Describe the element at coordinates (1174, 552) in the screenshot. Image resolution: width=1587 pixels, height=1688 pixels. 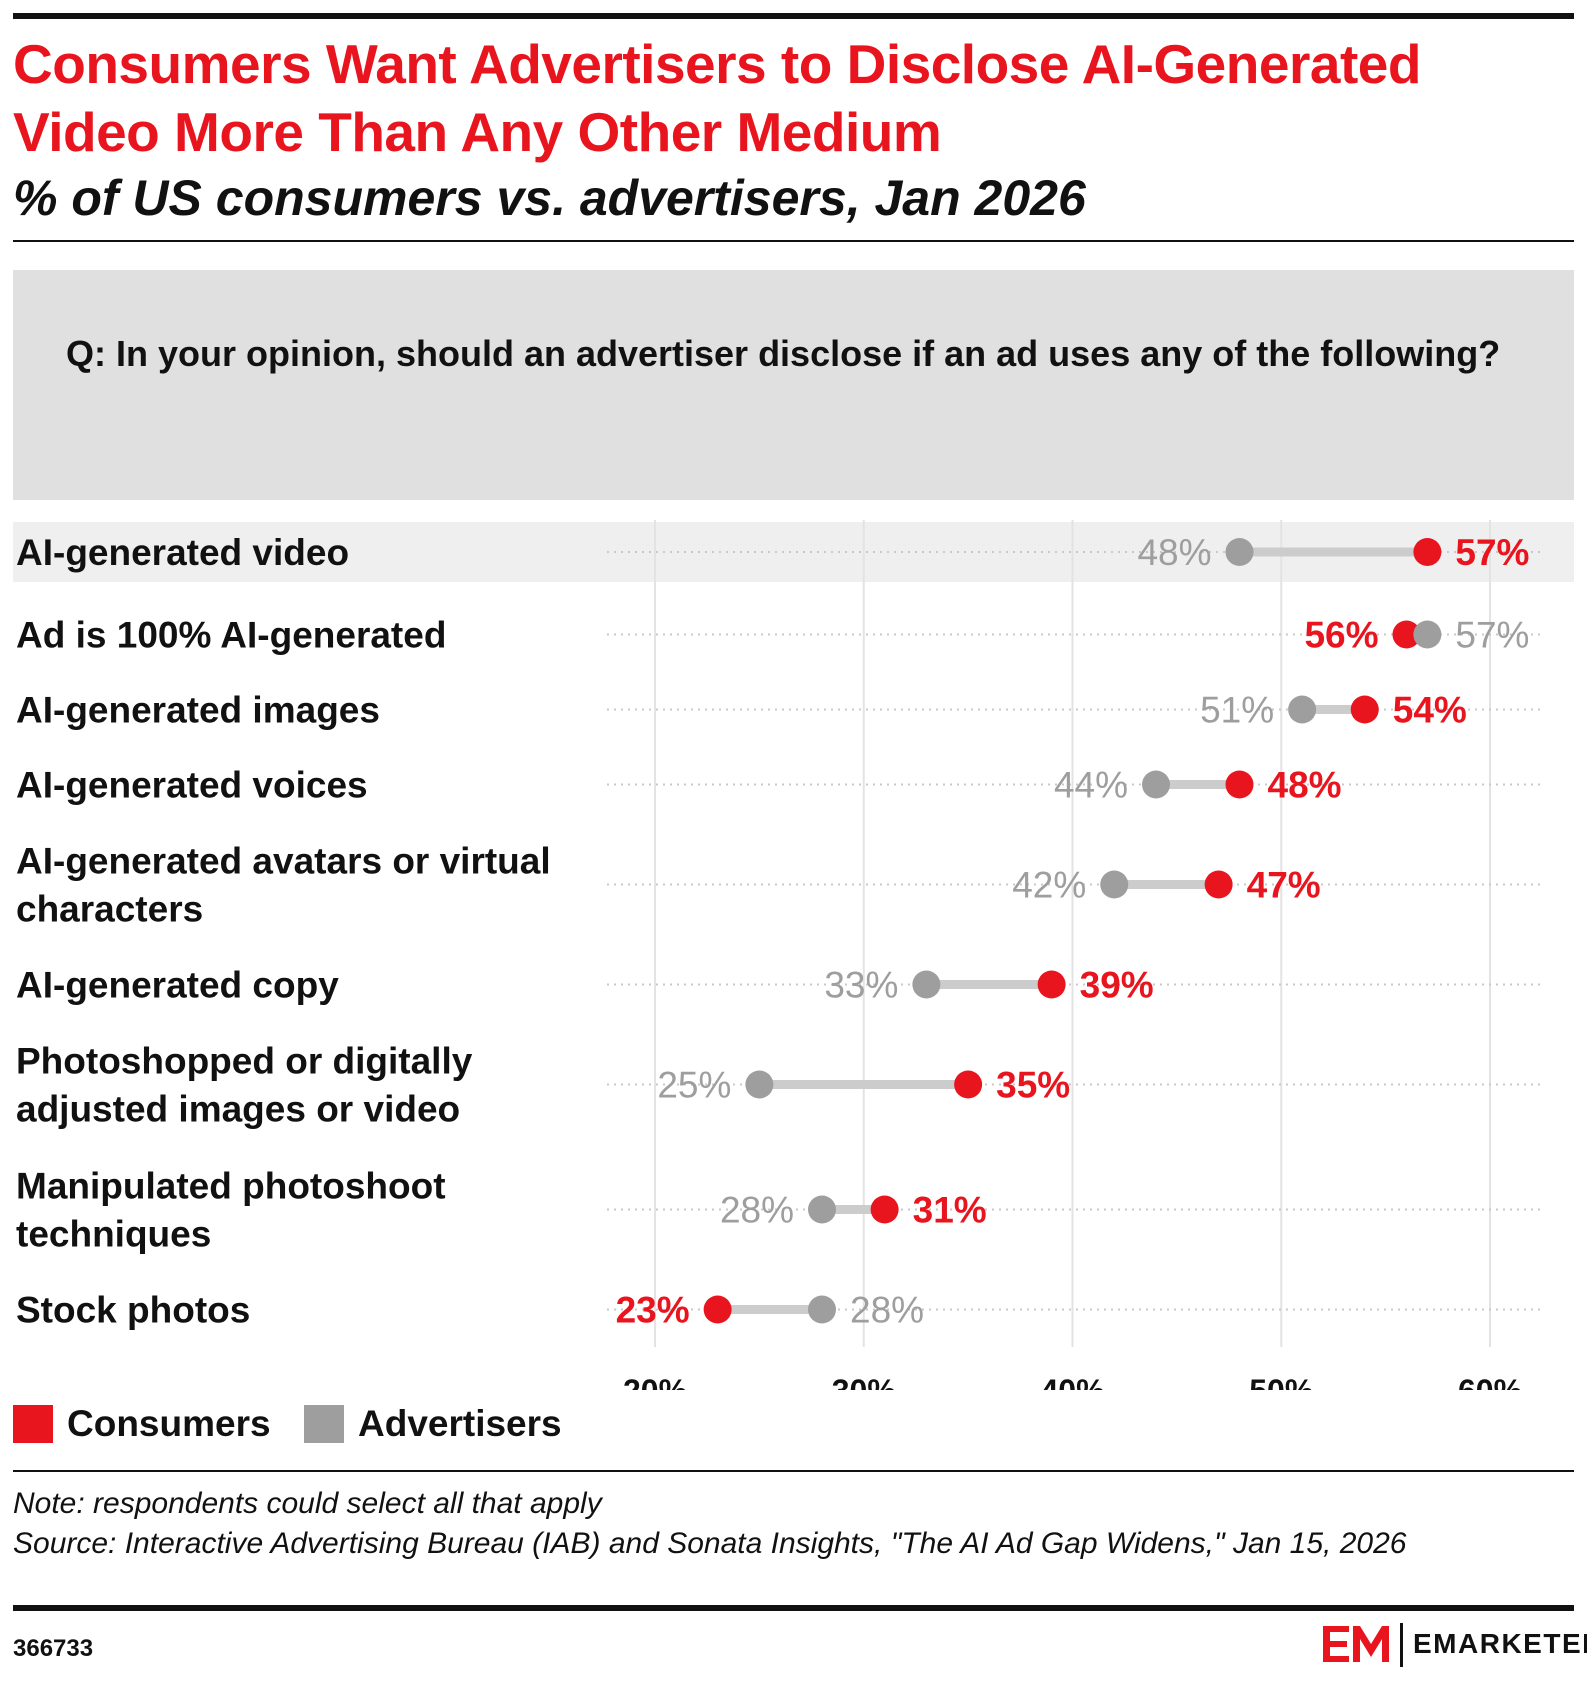
I see `advertisers-value-ai-generated-video: 48%` at that location.